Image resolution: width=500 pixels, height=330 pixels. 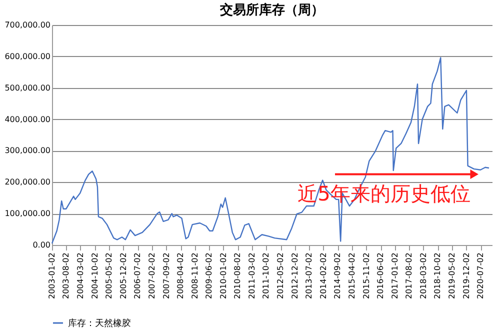 What do you see at coordinates (181, 275) in the screenshot?
I see `x-tick-label: 2008-04-02` at bounding box center [181, 275].